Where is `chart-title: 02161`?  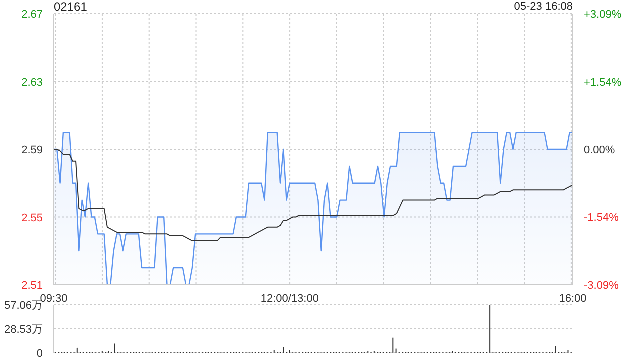 chart-title: 02161 is located at coordinates (71, 7).